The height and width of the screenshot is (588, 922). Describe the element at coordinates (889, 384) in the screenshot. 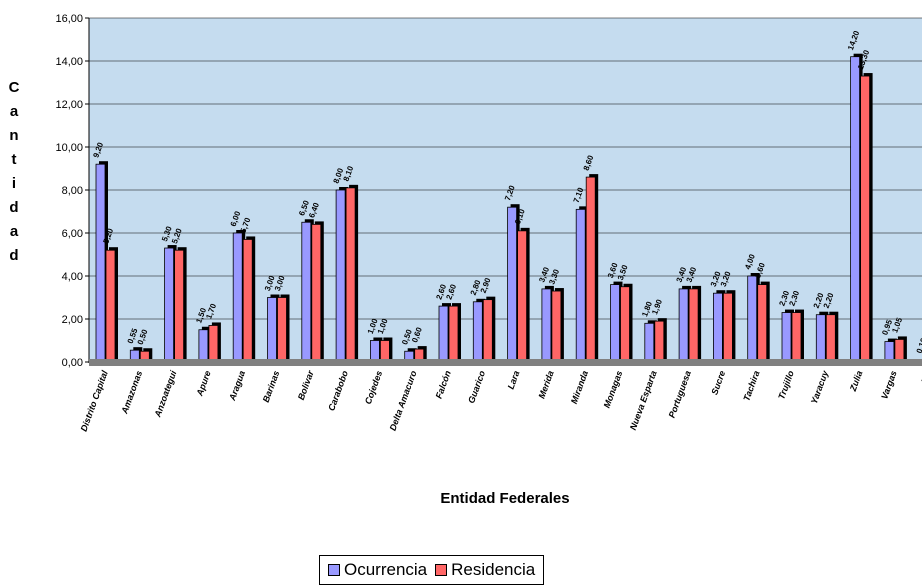

I see `x-tick-label: Vargas` at that location.